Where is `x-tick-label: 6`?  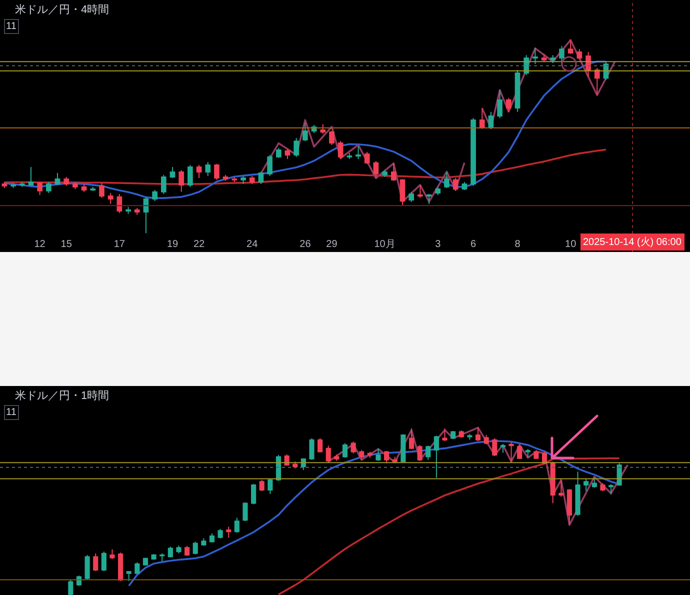 x-tick-label: 6 is located at coordinates (473, 244).